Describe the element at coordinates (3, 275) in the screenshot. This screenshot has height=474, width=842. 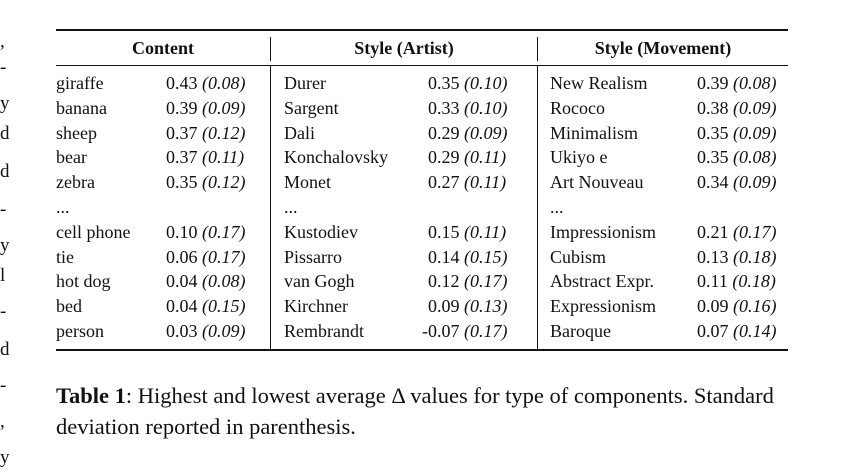
I see `margin-fragment: l` at that location.